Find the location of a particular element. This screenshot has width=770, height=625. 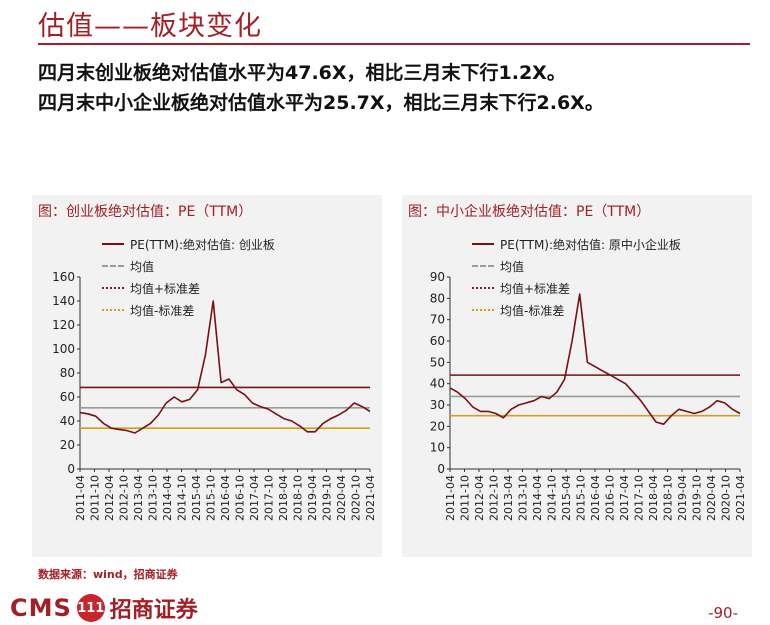

brand-logo: CMS 111 招商证券 is located at coordinates (104, 608).